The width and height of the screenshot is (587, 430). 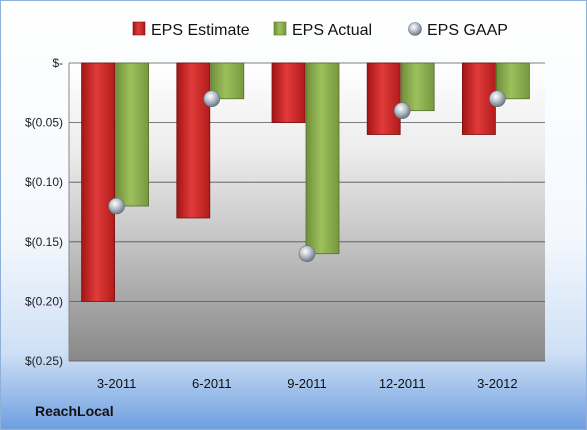 I want to click on y-tick-label: $(0.20), so click(x=44, y=301).